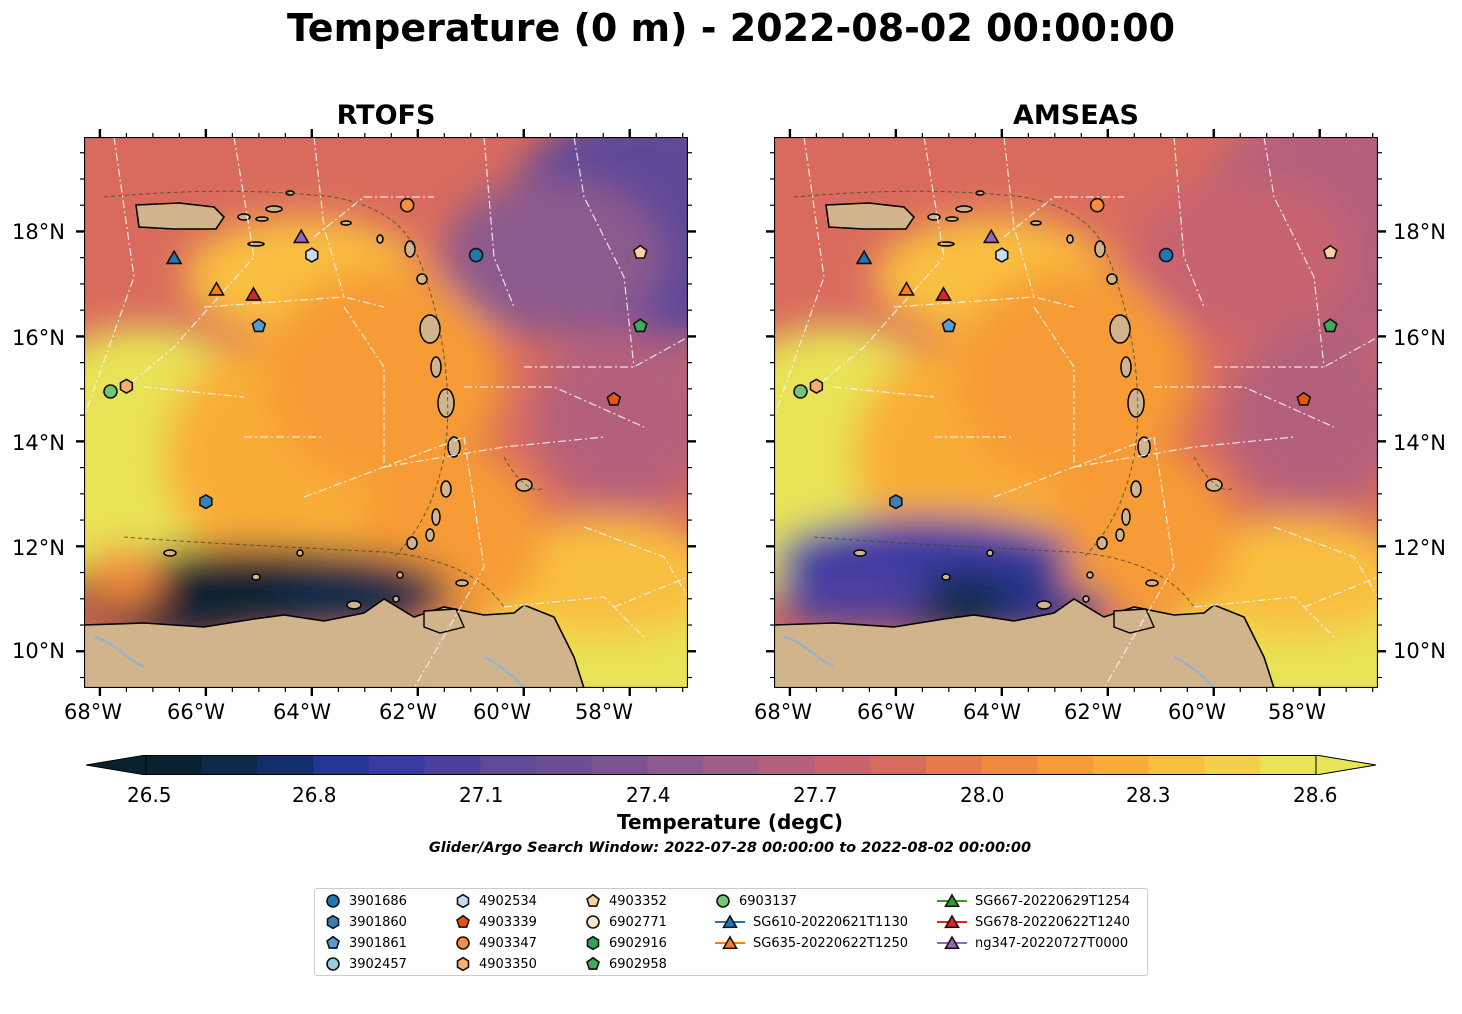  Describe the element at coordinates (768, 901) in the screenshot. I see `legend-label: 6903137` at that location.